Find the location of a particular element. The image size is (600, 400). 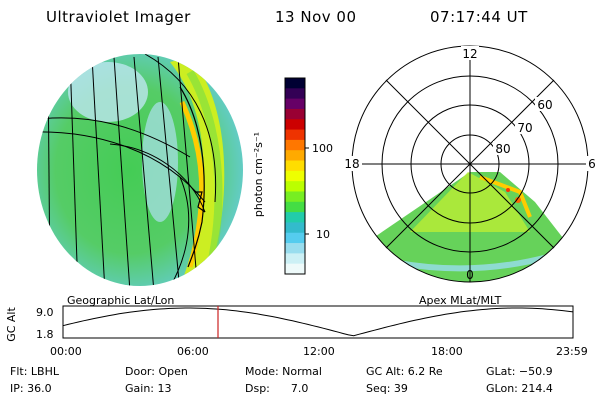

left-panel-caption: Geographic Lat/Lon is located at coordinates (121, 300).